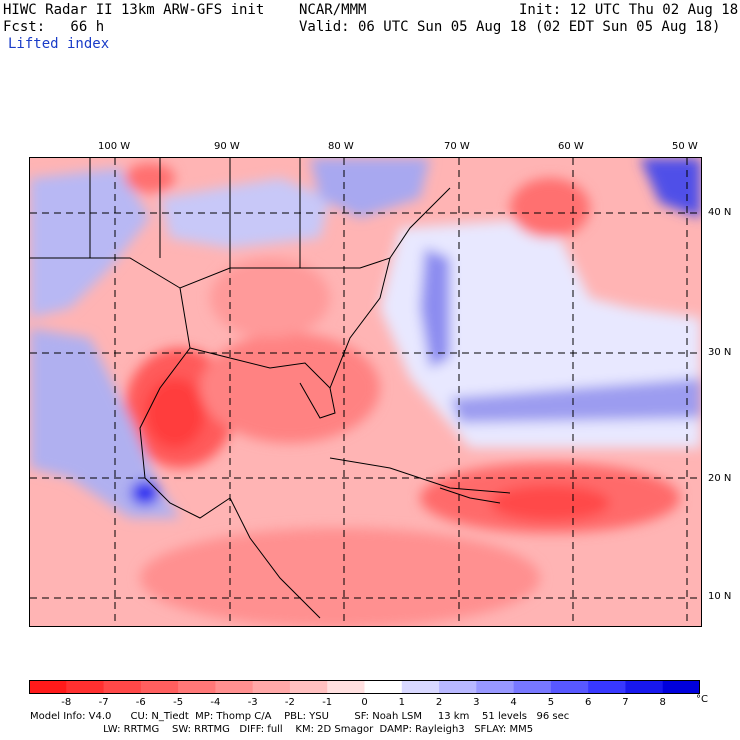  What do you see at coordinates (720, 212) in the screenshot?
I see `lat-label: 40 N` at bounding box center [720, 212].